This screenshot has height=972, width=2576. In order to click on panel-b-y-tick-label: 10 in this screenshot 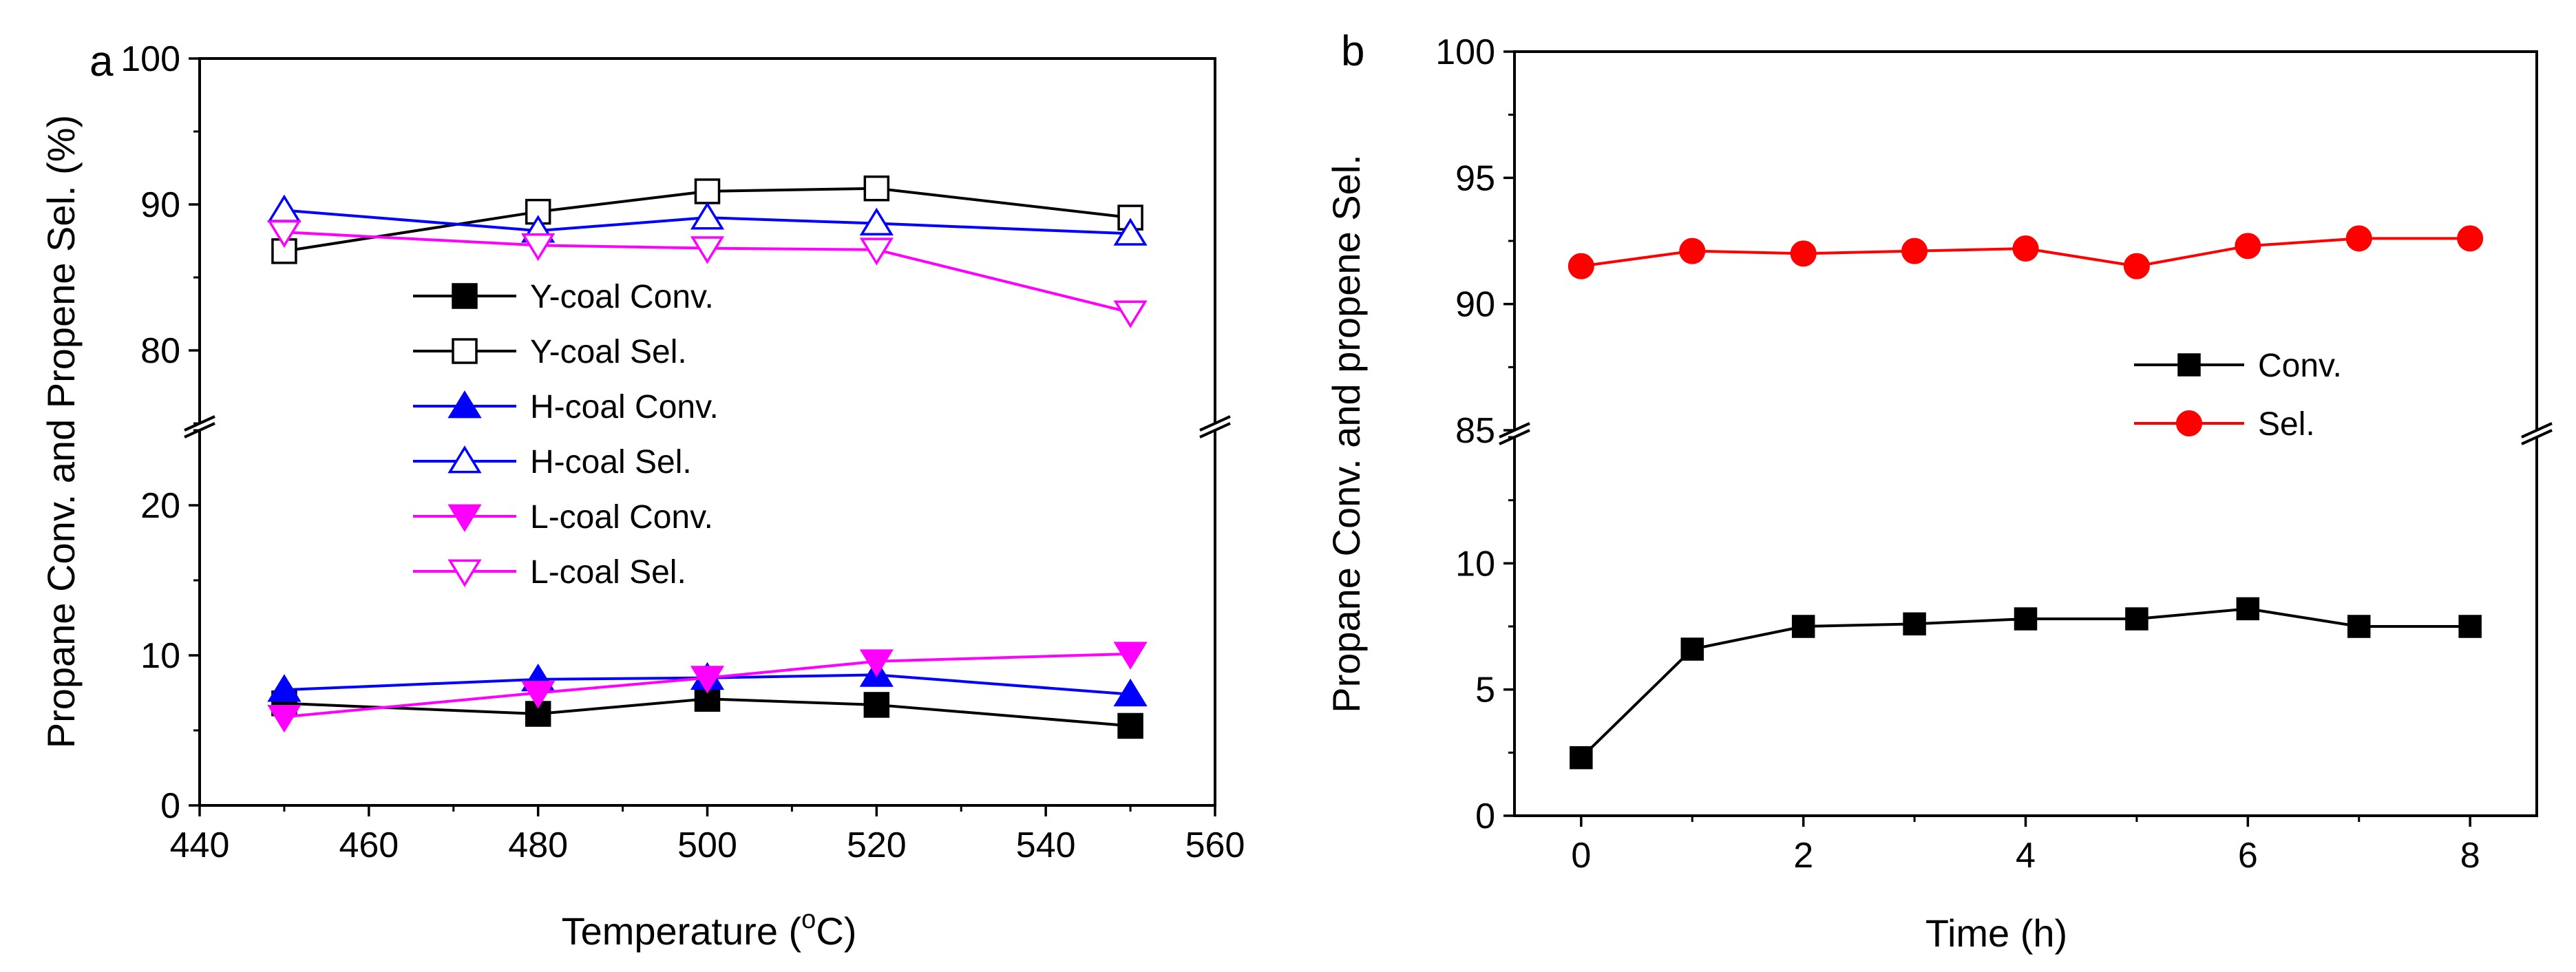, I will do `click(1475, 564)`.